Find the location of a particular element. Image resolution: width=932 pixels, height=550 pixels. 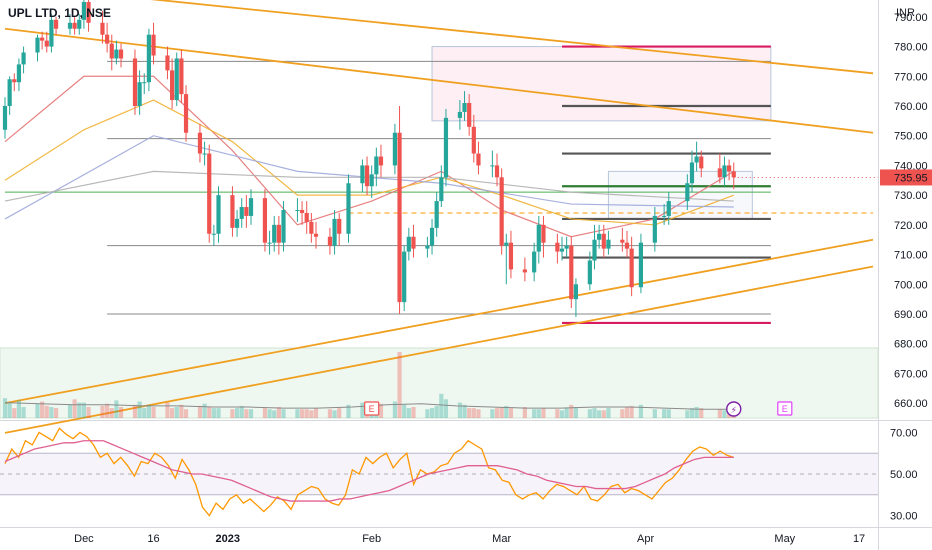

currency-label: INR is located at coordinates (905, 13).